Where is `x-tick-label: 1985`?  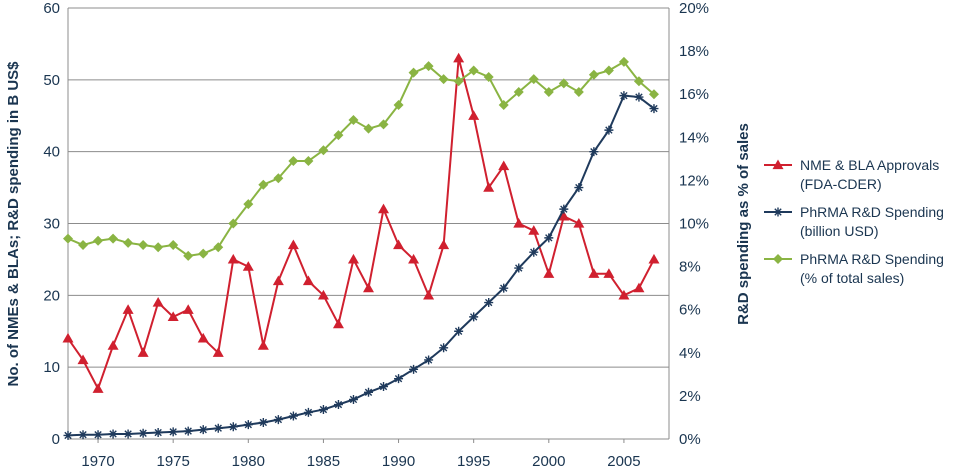 x-tick-label: 1985 is located at coordinates (323, 461).